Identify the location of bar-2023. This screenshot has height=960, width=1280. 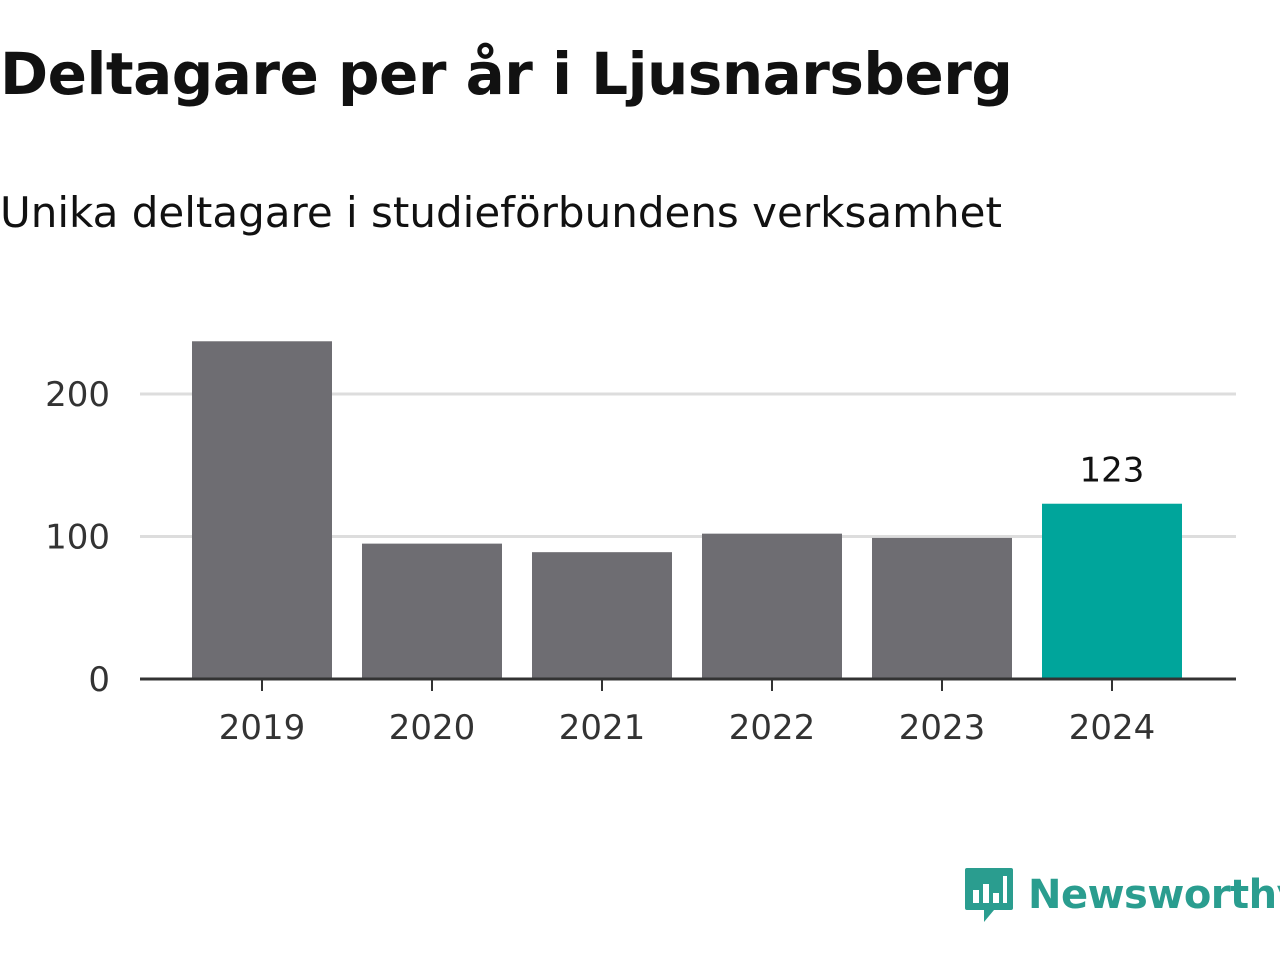
(942, 608).